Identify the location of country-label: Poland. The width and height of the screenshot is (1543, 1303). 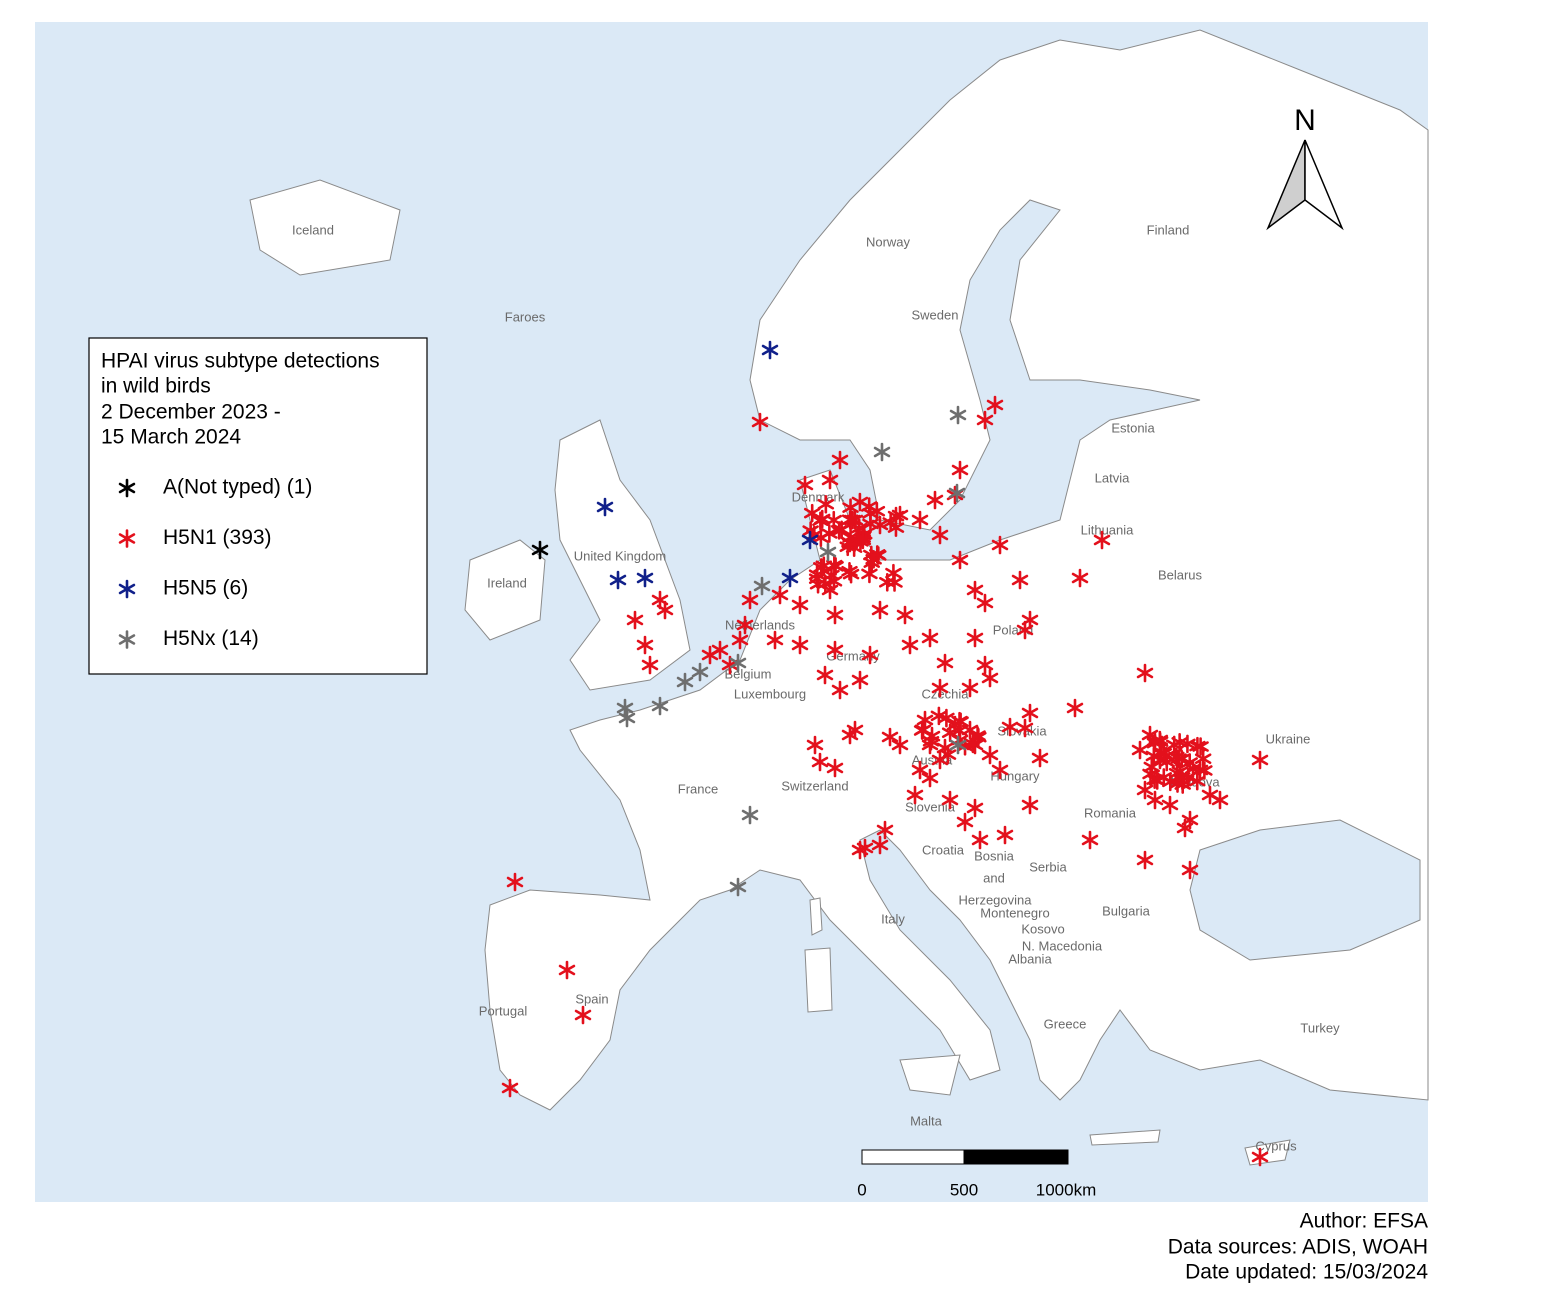
(1013, 629).